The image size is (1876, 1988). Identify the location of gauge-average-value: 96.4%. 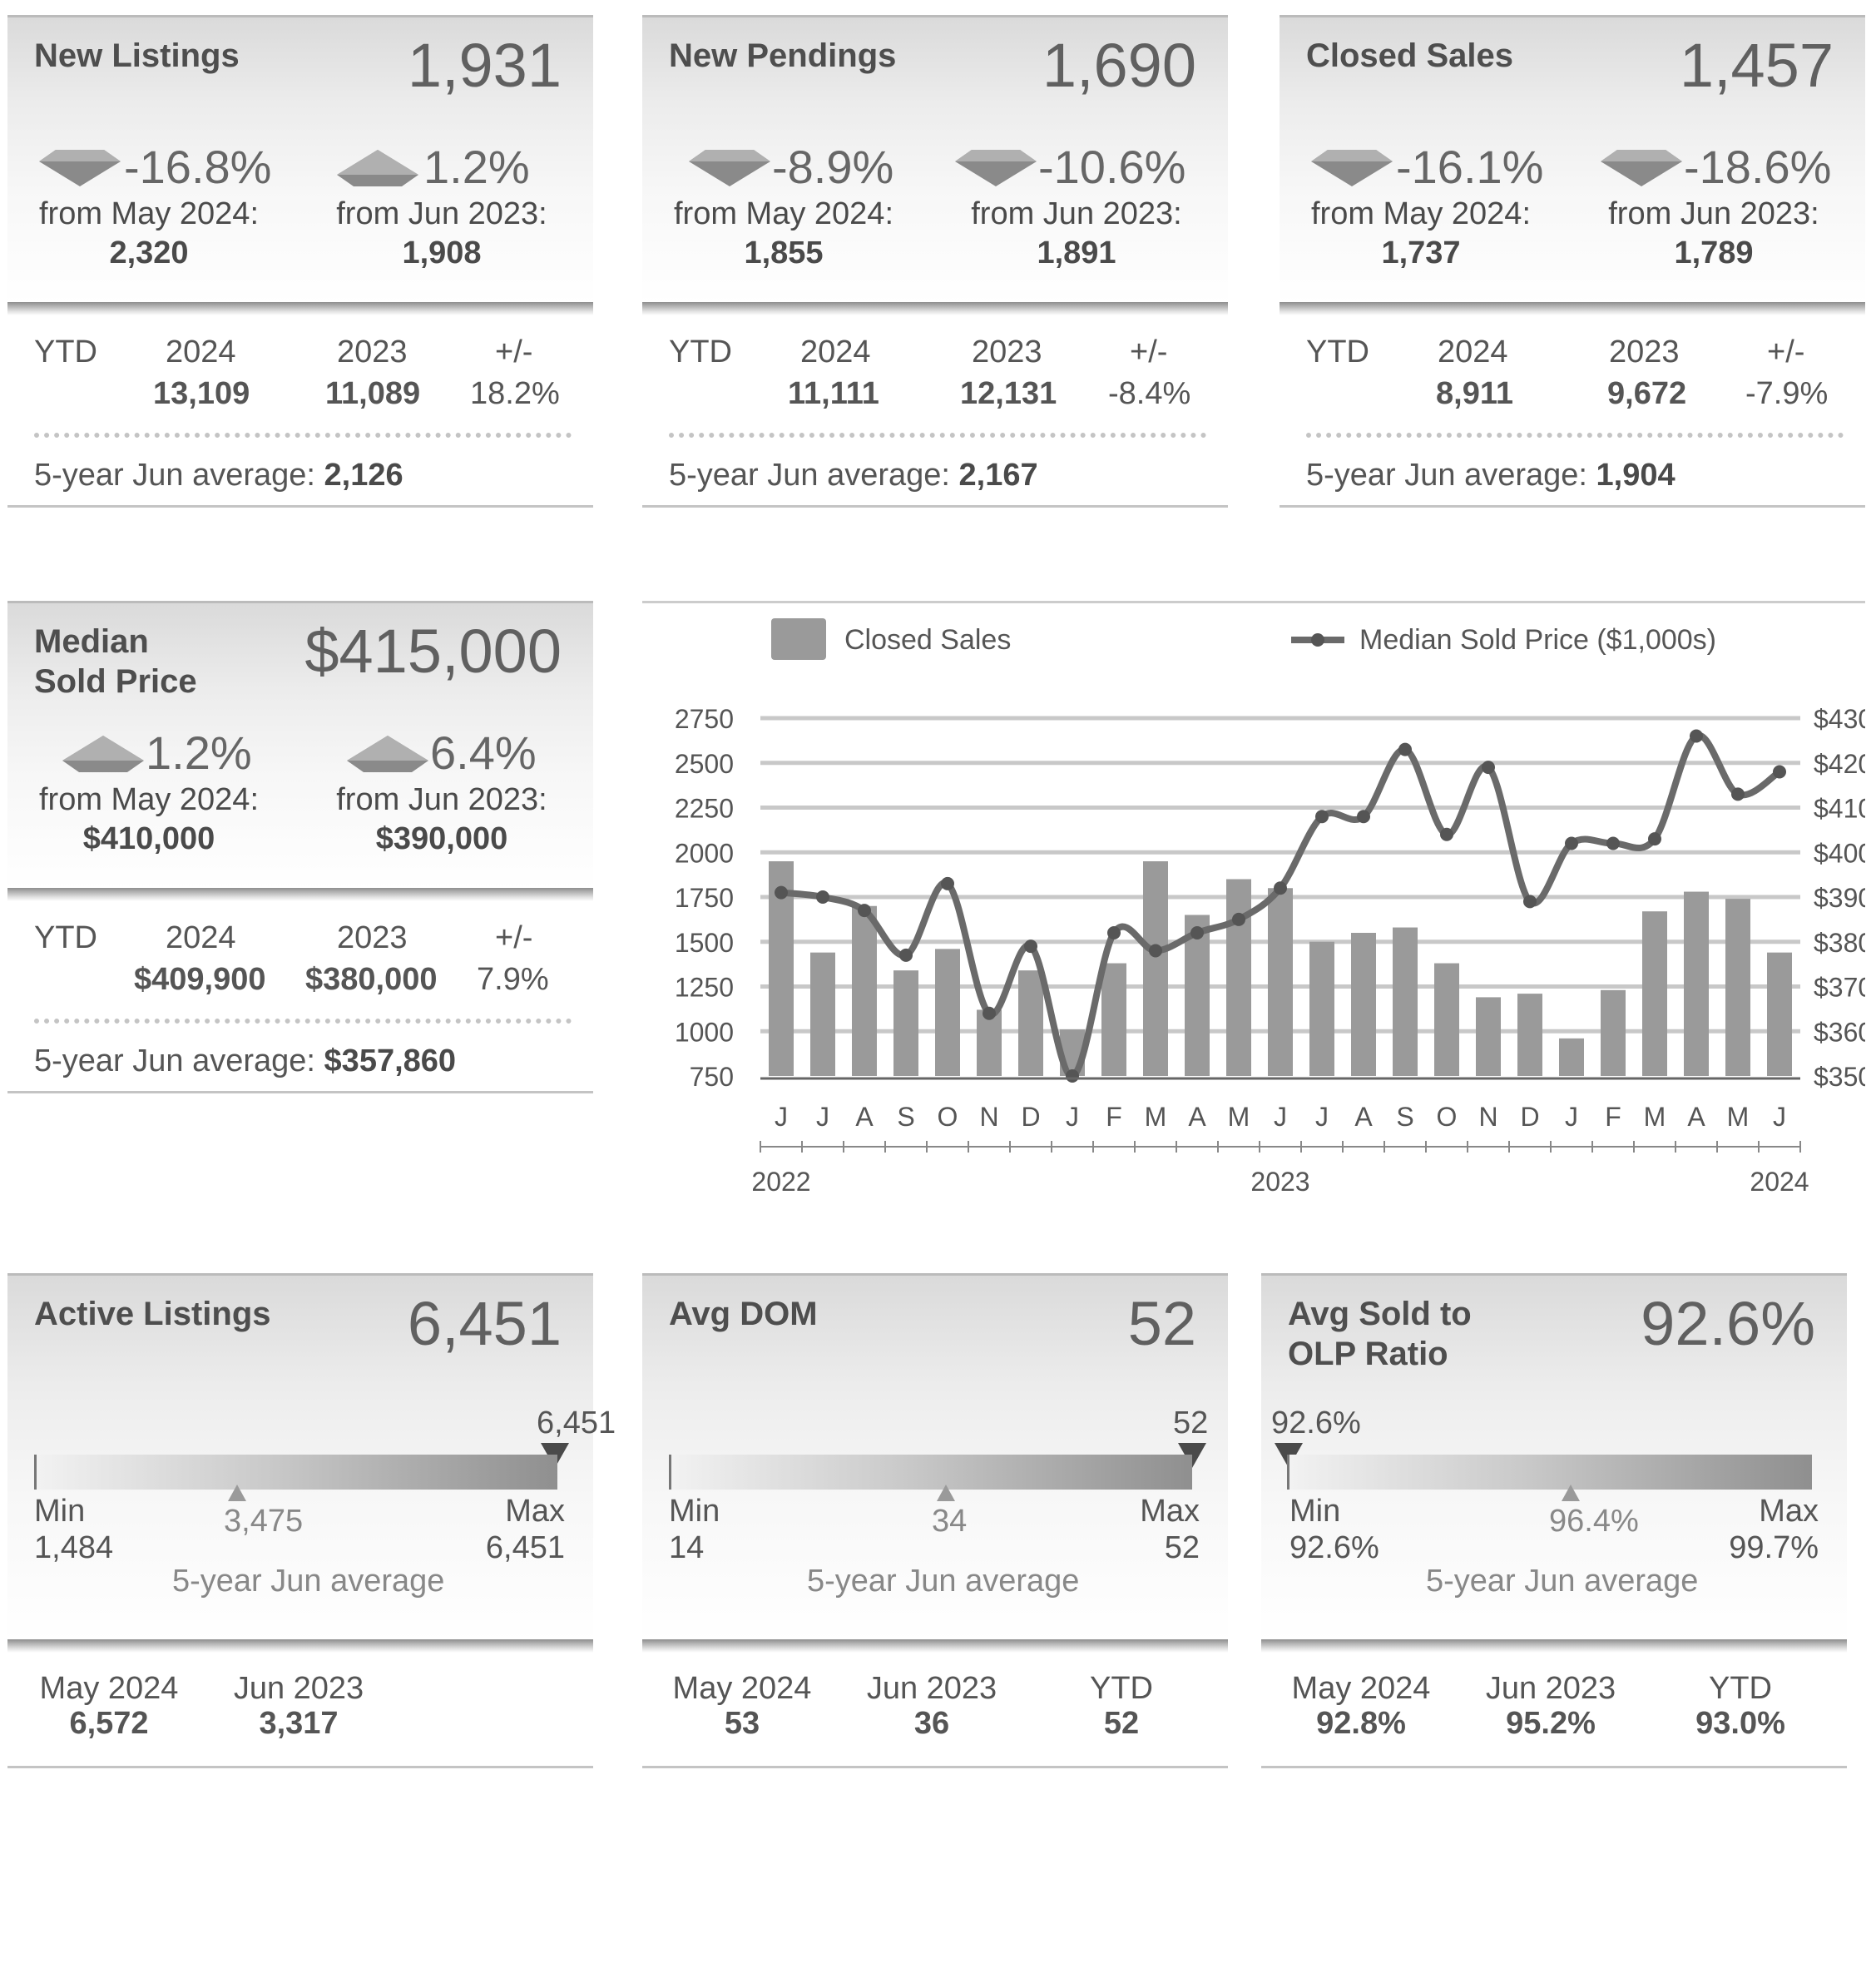
(1594, 1521).